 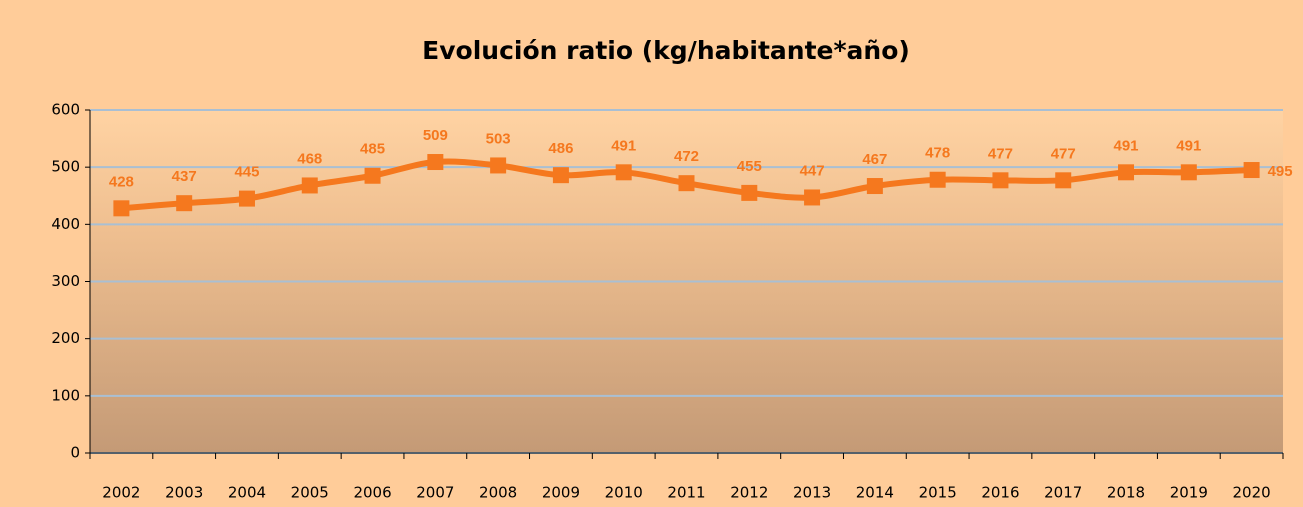 I want to click on x-tick-label: 2003, so click(x=184, y=493).